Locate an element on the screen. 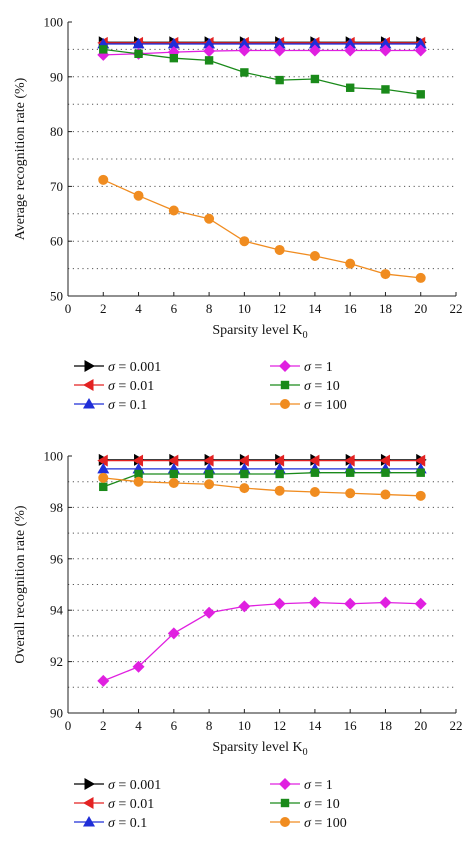  y-tick-label: 80 is located at coordinates (56, 131).